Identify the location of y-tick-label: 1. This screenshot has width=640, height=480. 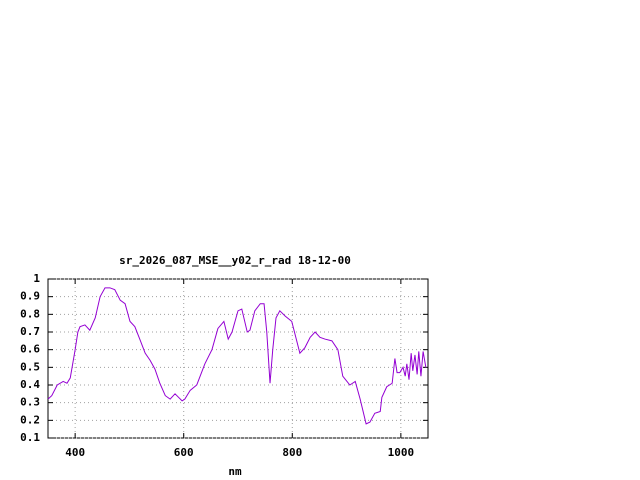
(36, 278).